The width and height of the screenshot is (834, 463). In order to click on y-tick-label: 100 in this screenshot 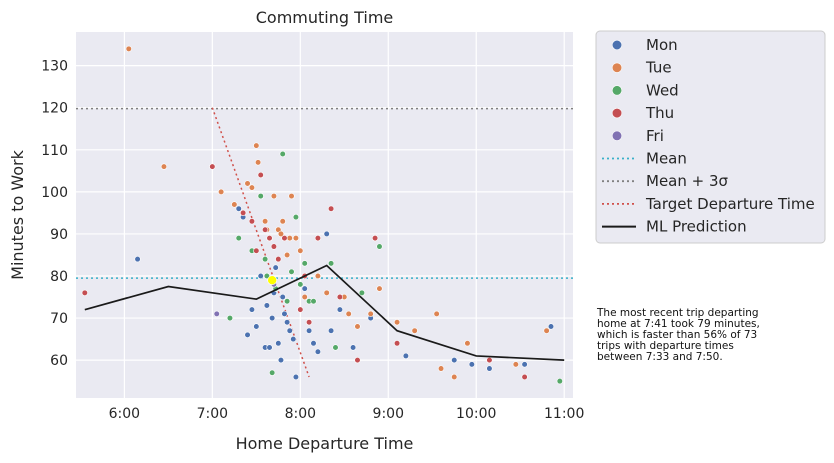, I will do `click(54, 193)`.